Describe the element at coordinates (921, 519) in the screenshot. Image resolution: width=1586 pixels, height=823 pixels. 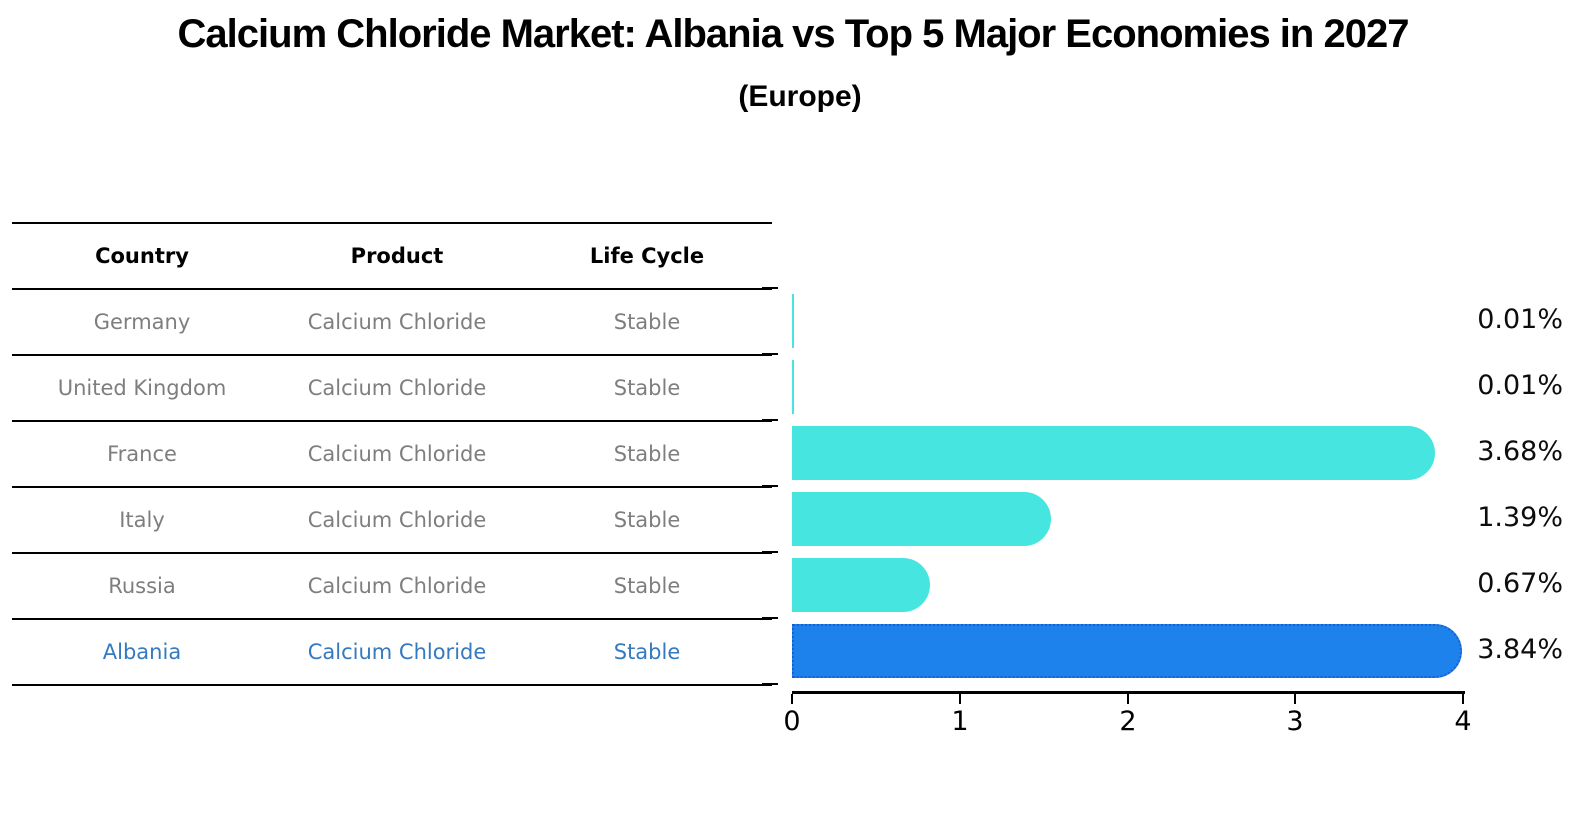
I see `bar-italy` at that location.